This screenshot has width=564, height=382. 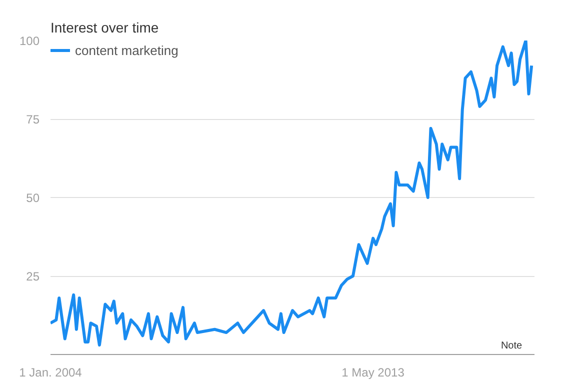 What do you see at coordinates (33, 119) in the screenshot?
I see `y-tick-label: 75` at bounding box center [33, 119].